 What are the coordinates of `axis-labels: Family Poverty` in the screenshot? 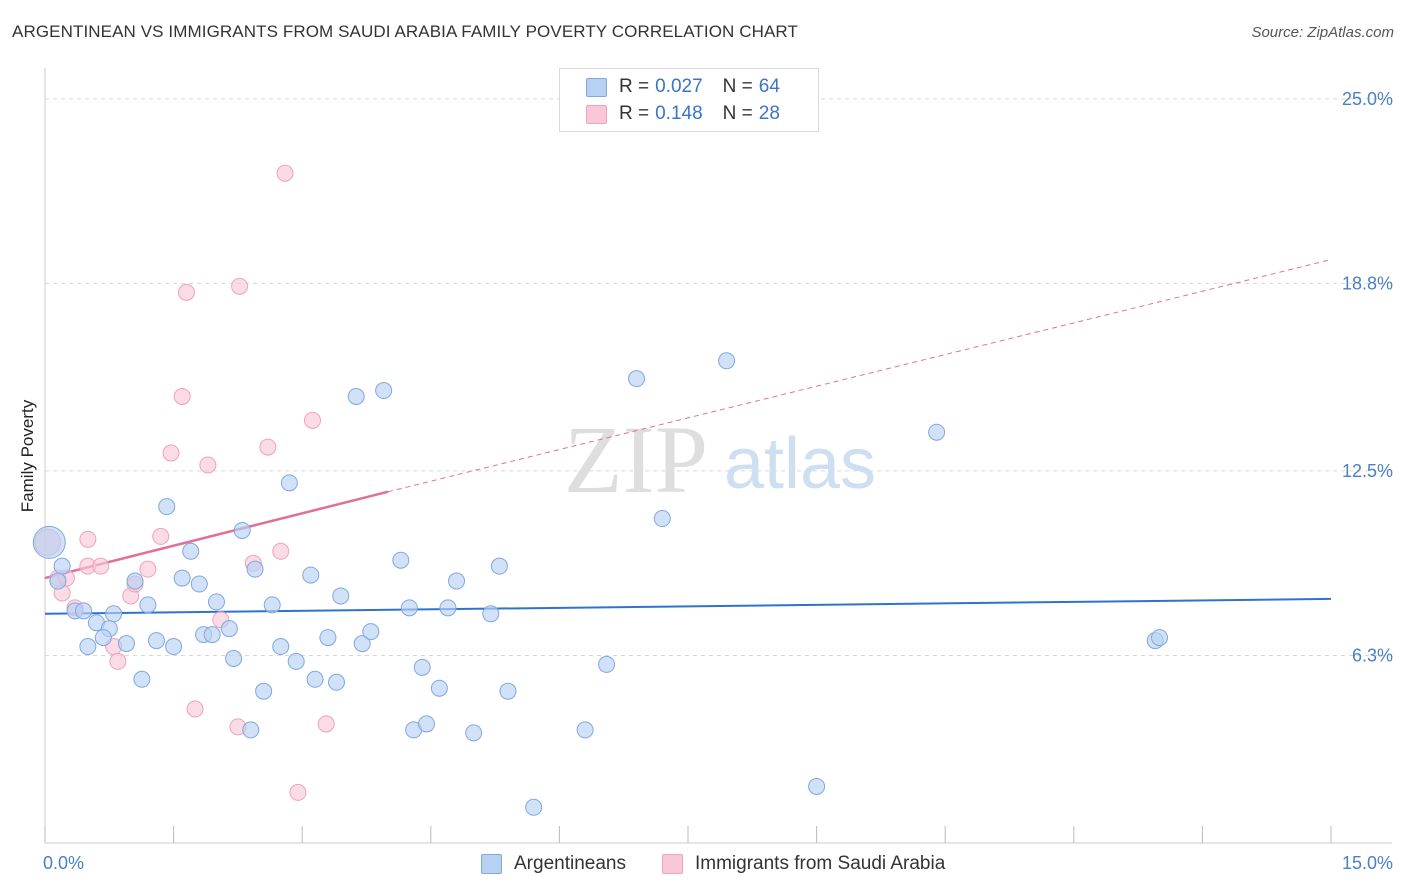 It's located at (27, 455).